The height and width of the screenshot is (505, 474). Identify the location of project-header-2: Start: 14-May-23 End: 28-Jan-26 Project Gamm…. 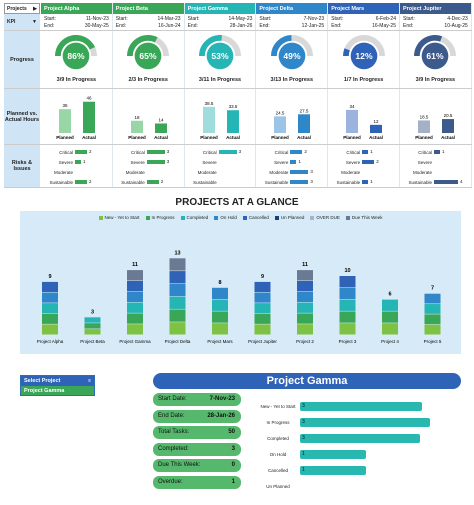
(220, 16).